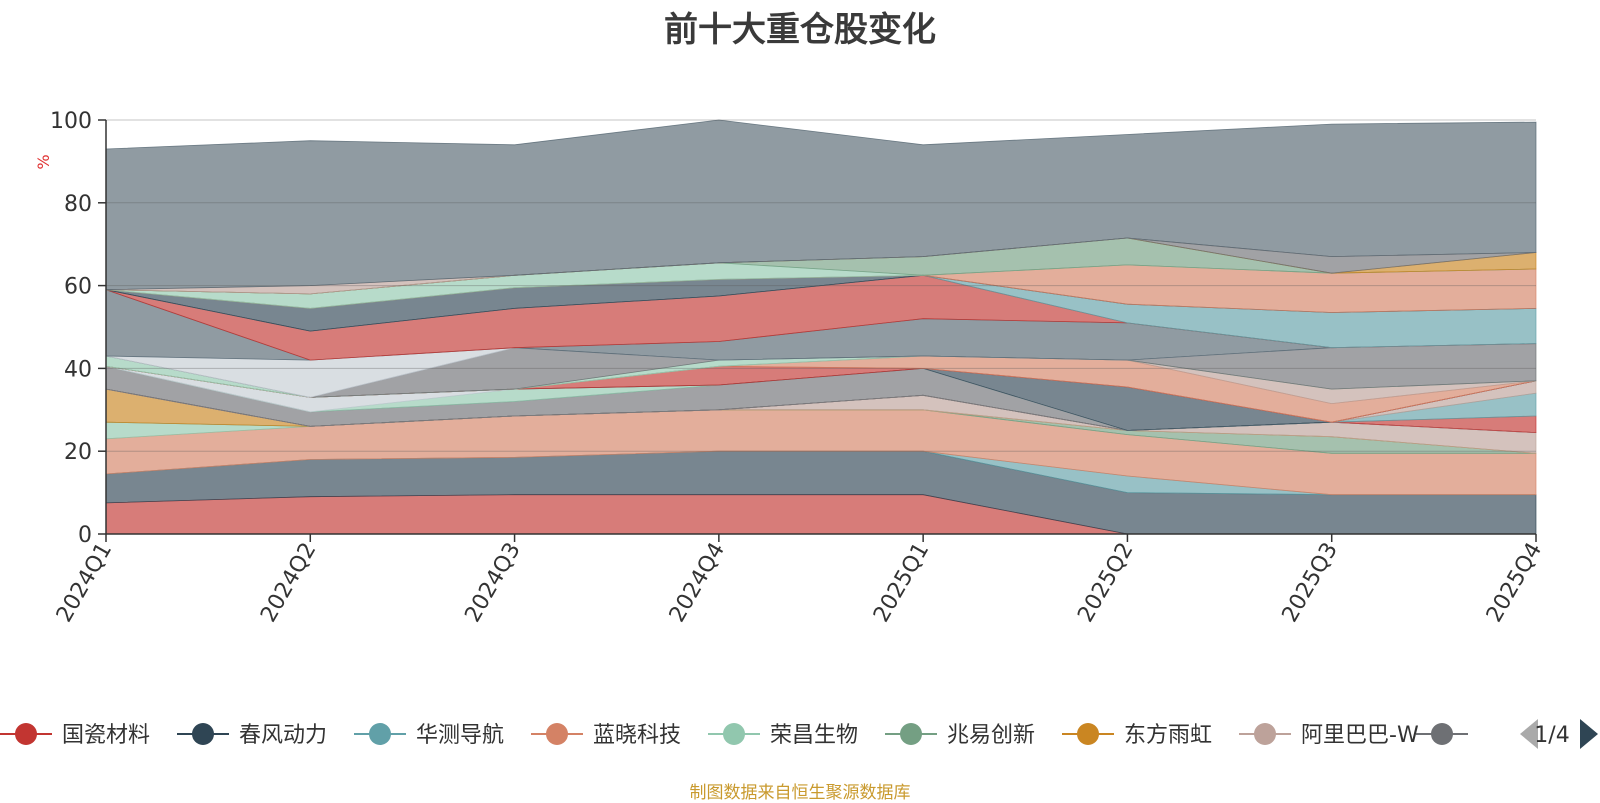 The image size is (1600, 803). I want to click on legend-label: 华测导航, so click(460, 735).